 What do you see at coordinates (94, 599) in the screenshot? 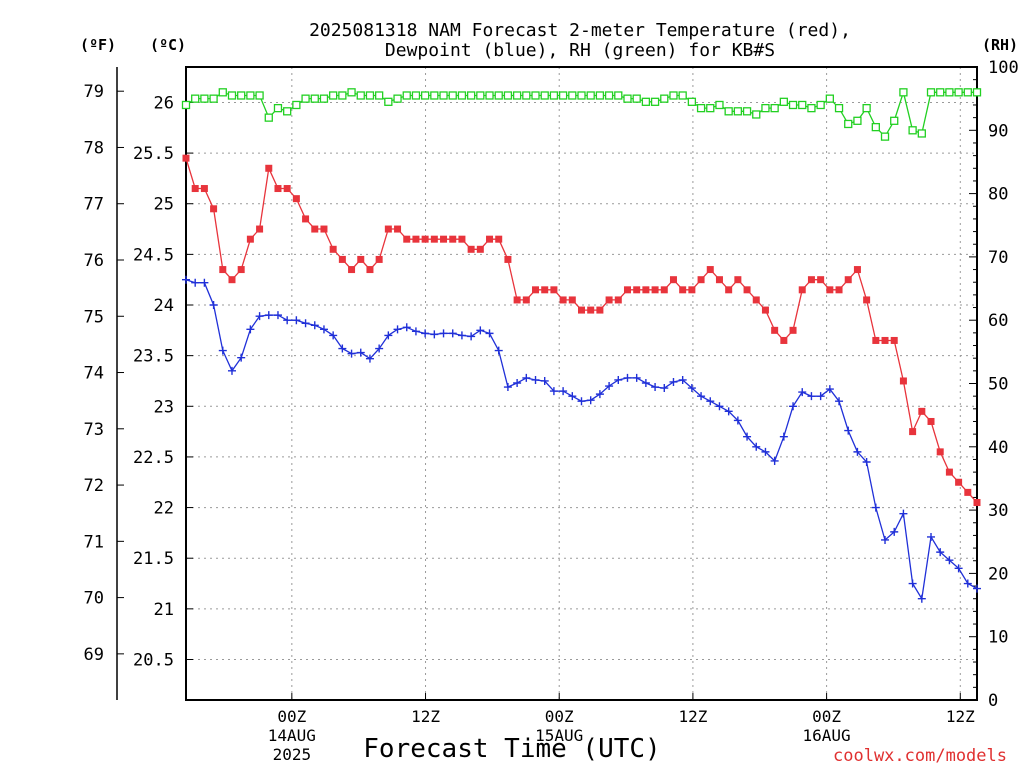
I see `fahrenheit-tick-label: 70` at bounding box center [94, 599].